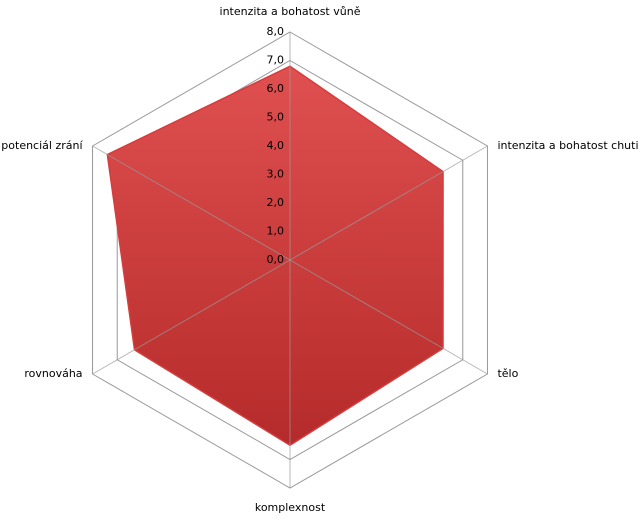 This screenshot has width=644, height=522. Describe the element at coordinates (290, 11) in the screenshot. I see `category-label: intenzita a bohatost vůně` at that location.